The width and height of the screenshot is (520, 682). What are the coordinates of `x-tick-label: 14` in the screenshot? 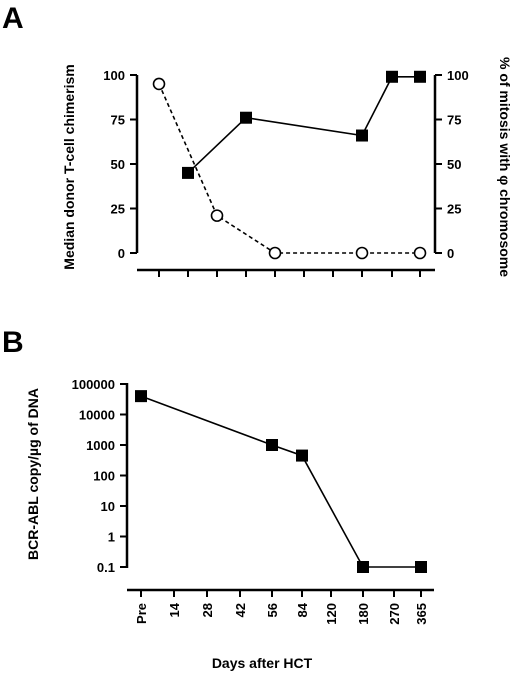 It's located at (174, 609).